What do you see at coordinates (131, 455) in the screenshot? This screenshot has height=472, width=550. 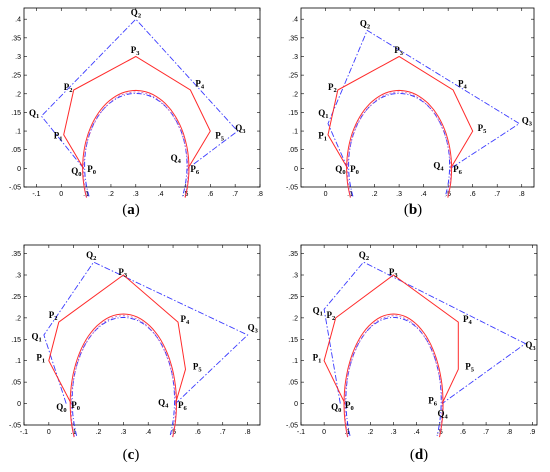 I see `panel-caption: (c)` at bounding box center [131, 455].